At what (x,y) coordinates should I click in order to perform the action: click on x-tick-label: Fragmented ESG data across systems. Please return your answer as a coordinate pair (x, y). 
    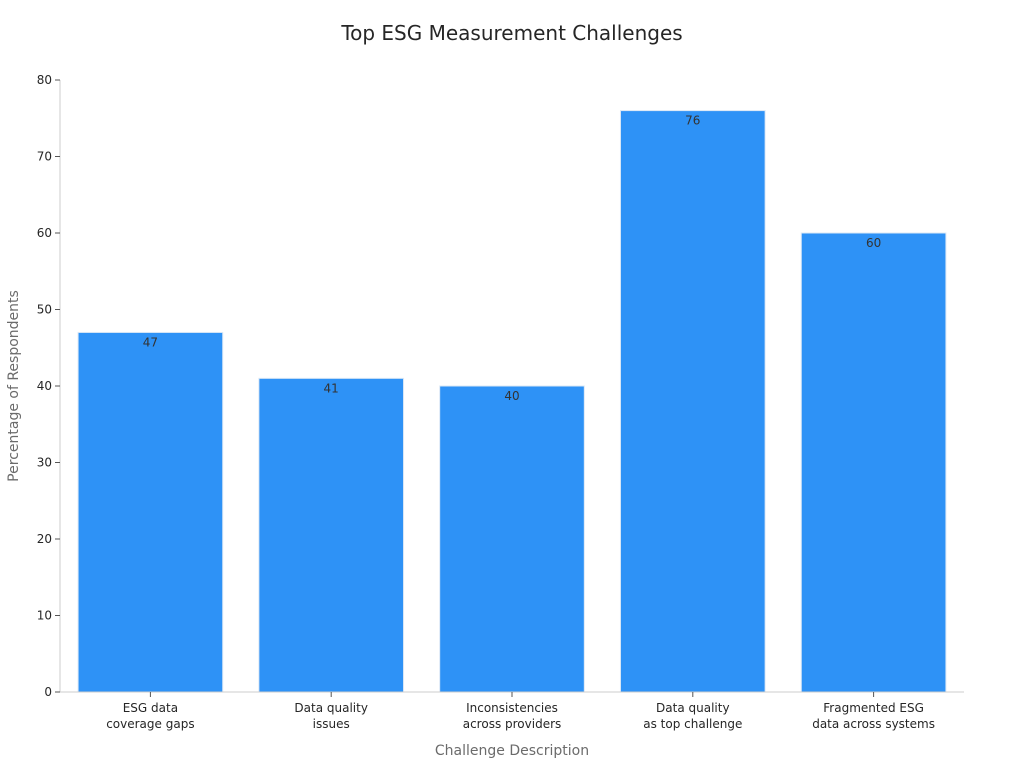
    Looking at the image, I should click on (873, 716).